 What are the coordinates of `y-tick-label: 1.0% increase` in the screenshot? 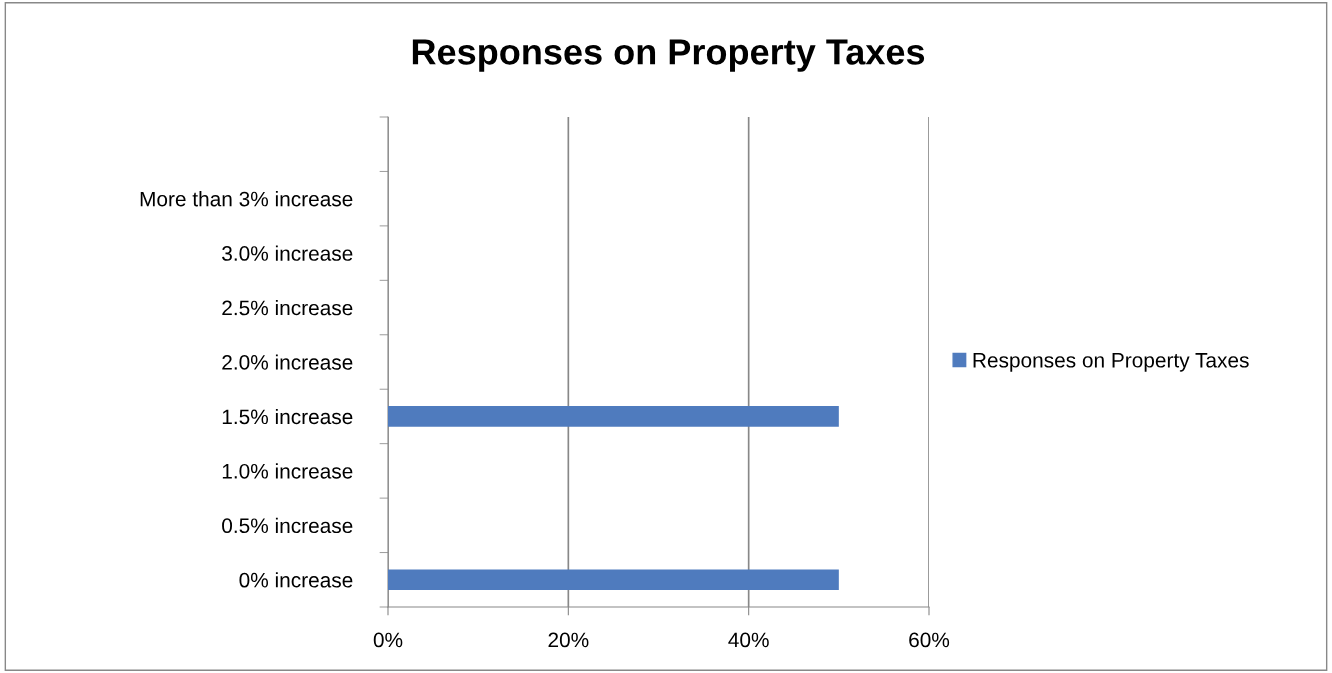 It's located at (287, 471).